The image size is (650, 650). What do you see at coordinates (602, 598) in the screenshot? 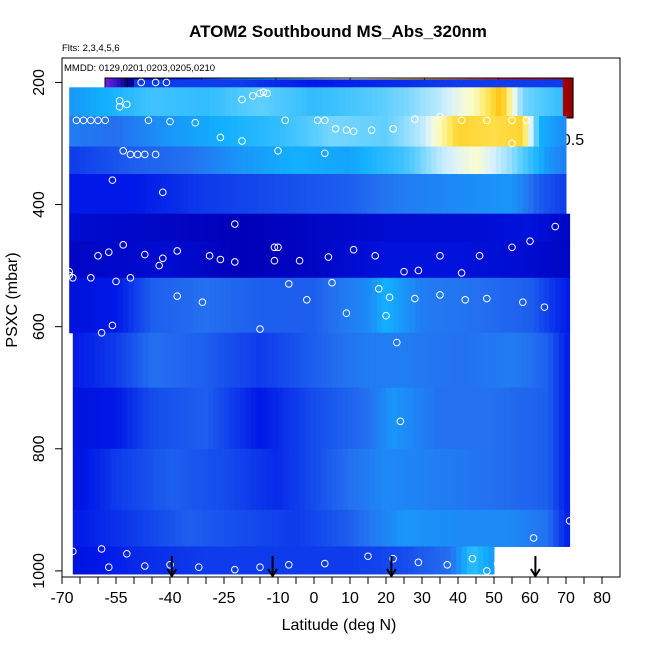
I see `x-tick-label: 80` at bounding box center [602, 598].